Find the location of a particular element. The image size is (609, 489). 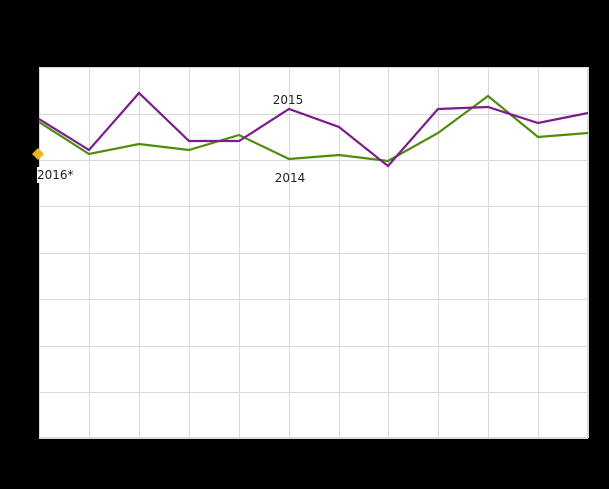

series-lines is located at coordinates (313, 129).